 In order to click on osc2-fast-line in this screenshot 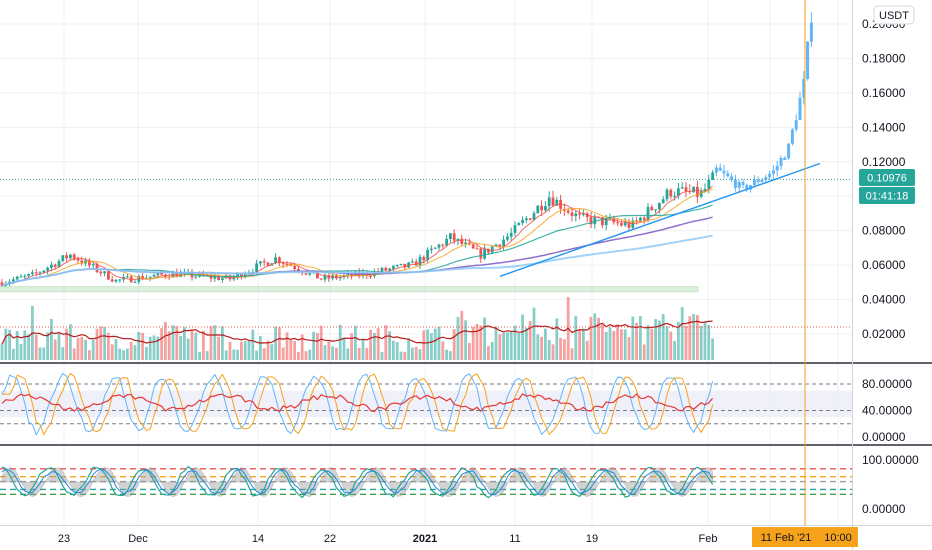, I will do `click(357, 482)`.